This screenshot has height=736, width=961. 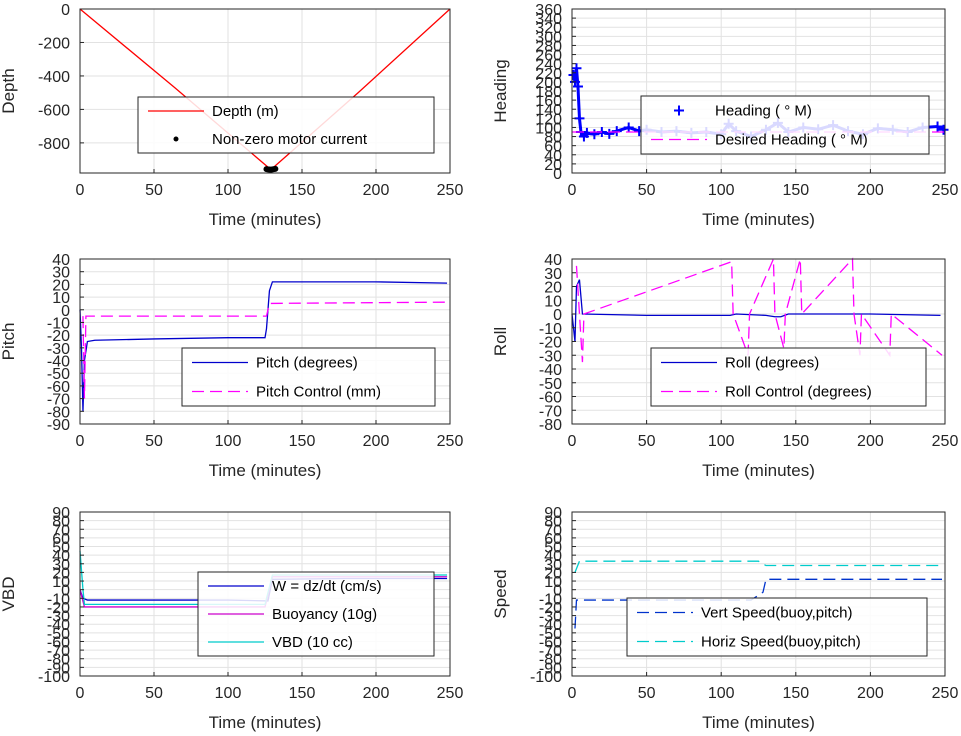 I want to click on y-tick-label: 60, so click(x=553, y=539).